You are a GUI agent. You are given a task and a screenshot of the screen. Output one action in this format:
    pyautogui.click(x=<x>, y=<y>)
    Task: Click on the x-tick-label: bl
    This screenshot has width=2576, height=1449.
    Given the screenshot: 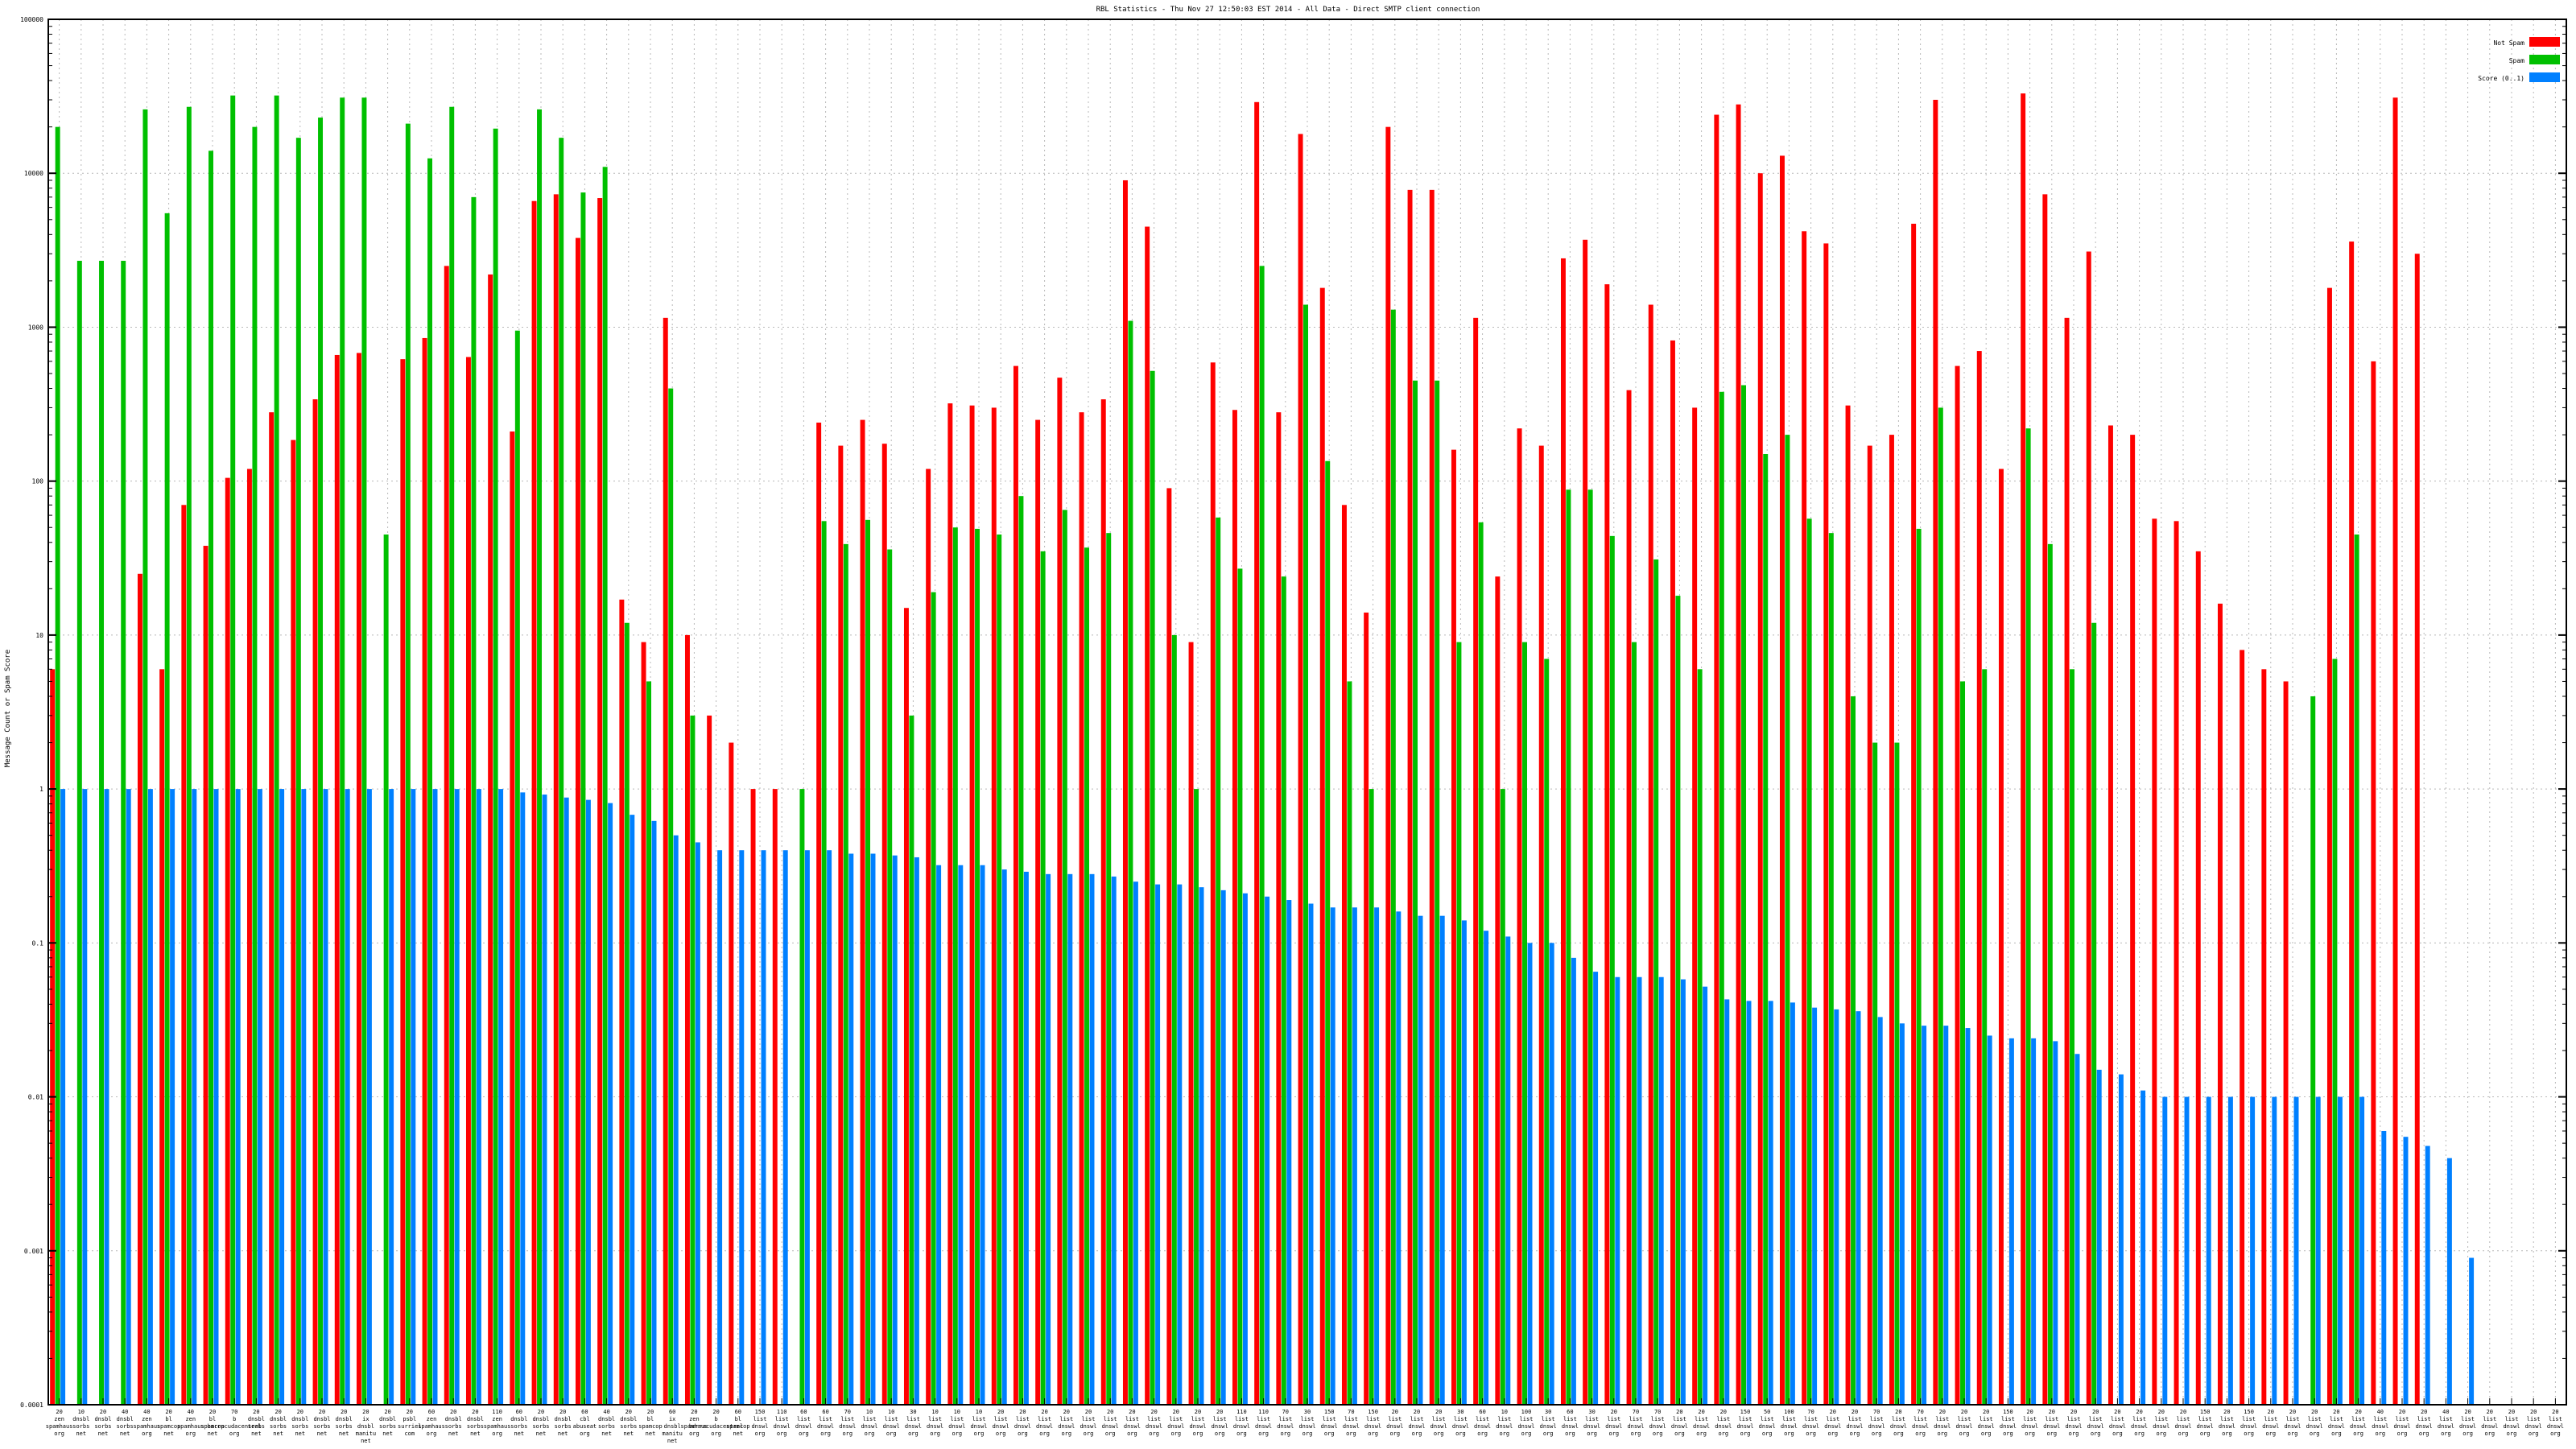 What is the action you would take?
    pyautogui.click(x=738, y=1419)
    